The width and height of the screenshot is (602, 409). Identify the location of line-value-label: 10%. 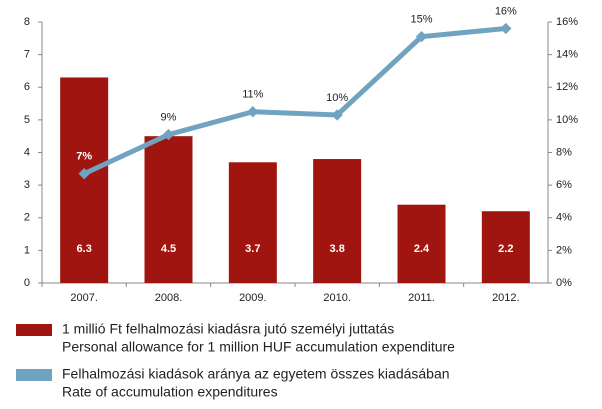
(337, 98).